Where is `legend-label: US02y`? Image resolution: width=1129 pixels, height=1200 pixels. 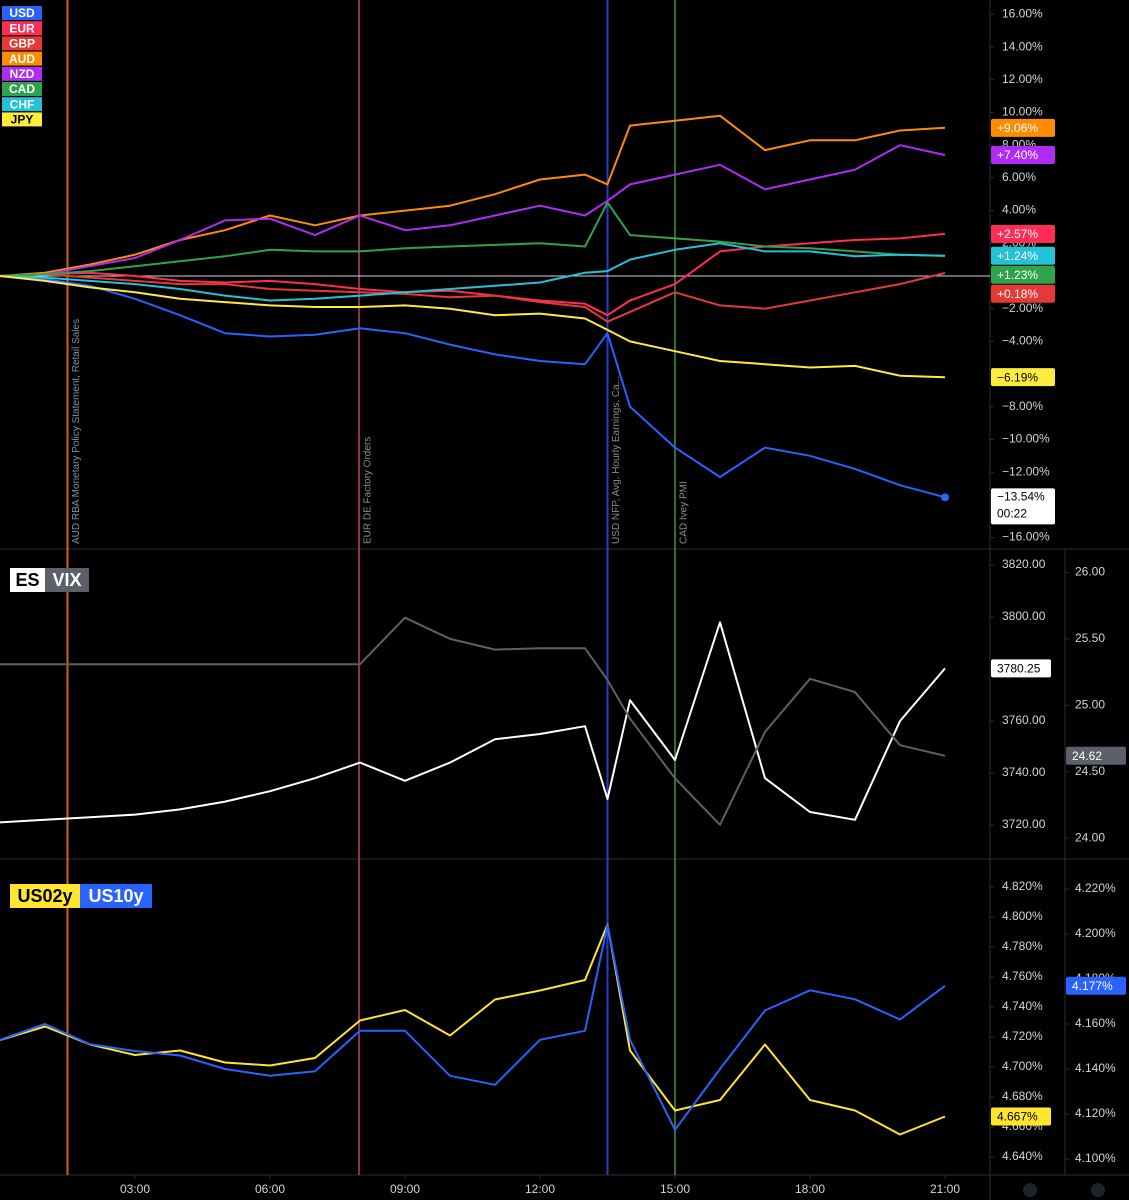
legend-label: US02y is located at coordinates (44, 896).